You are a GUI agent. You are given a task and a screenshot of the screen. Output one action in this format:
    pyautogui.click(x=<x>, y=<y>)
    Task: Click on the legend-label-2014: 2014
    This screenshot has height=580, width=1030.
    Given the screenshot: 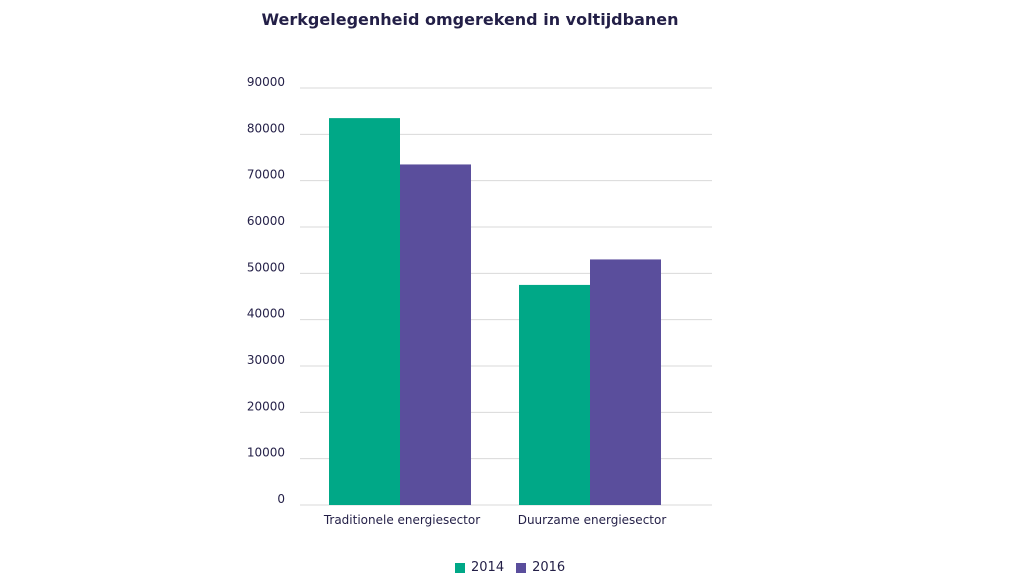 What is the action you would take?
    pyautogui.click(x=488, y=567)
    